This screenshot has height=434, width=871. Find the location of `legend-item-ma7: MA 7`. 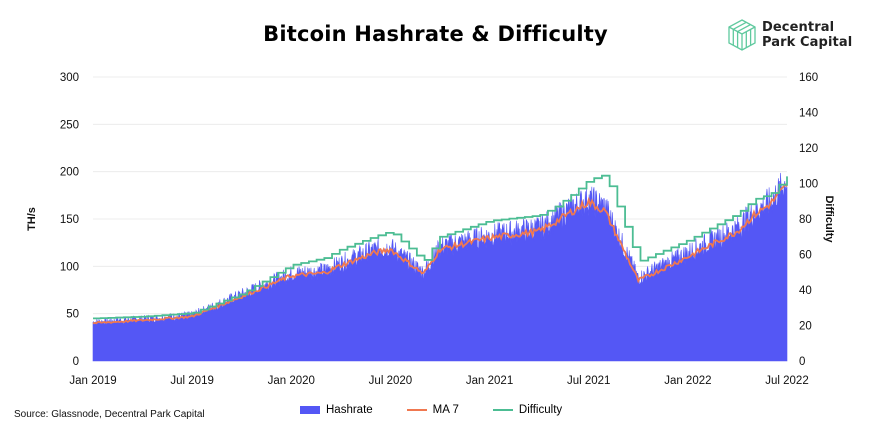

legend-item-ma7: MA 7 is located at coordinates (432, 410).